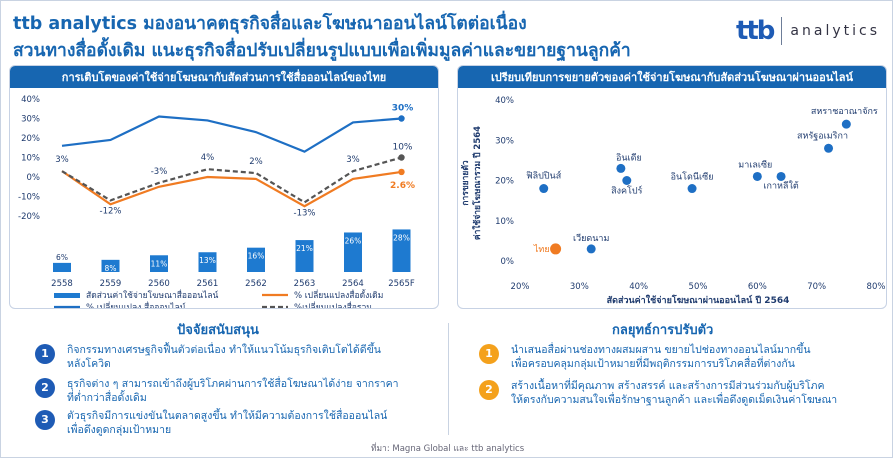  I want to click on point-label: ฟิลิปปินส์, so click(543, 176).